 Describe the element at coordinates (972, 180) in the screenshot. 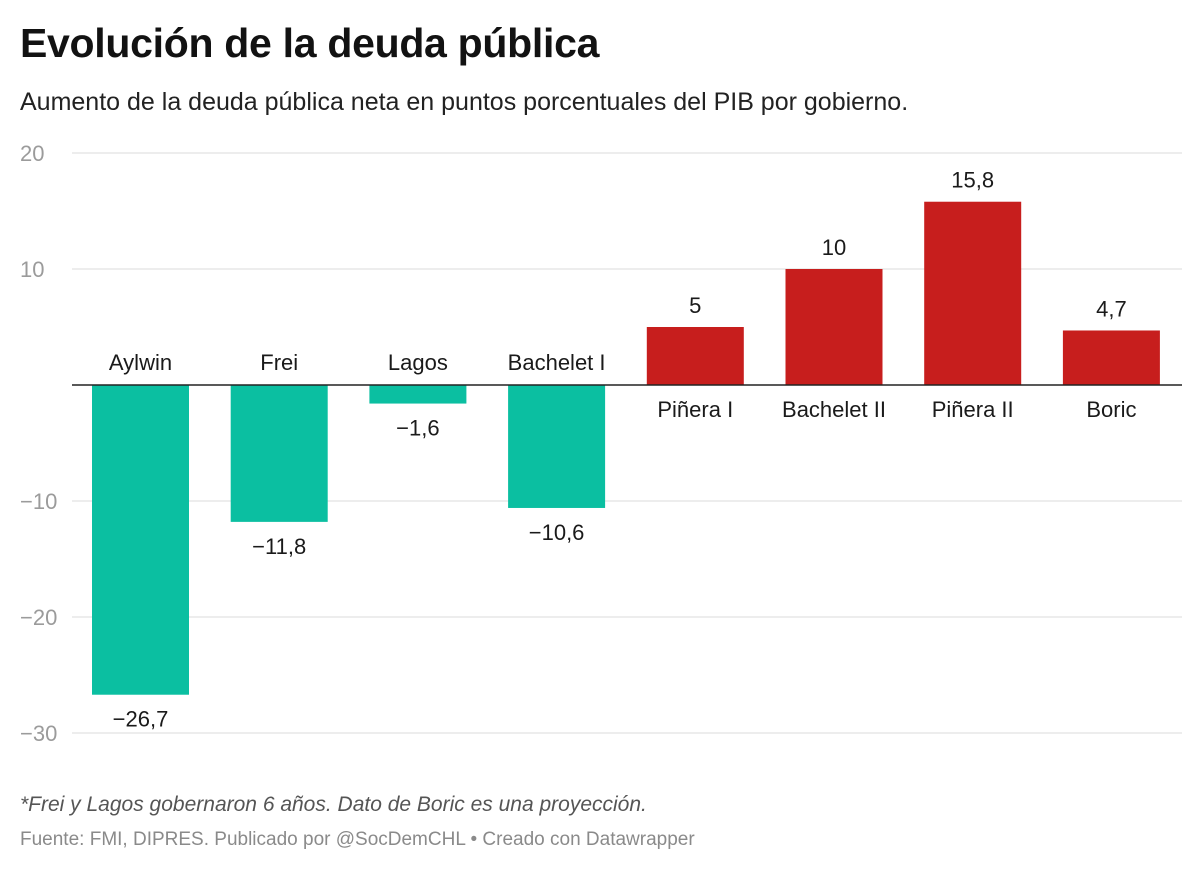

I see `value-label: 15,8` at that location.